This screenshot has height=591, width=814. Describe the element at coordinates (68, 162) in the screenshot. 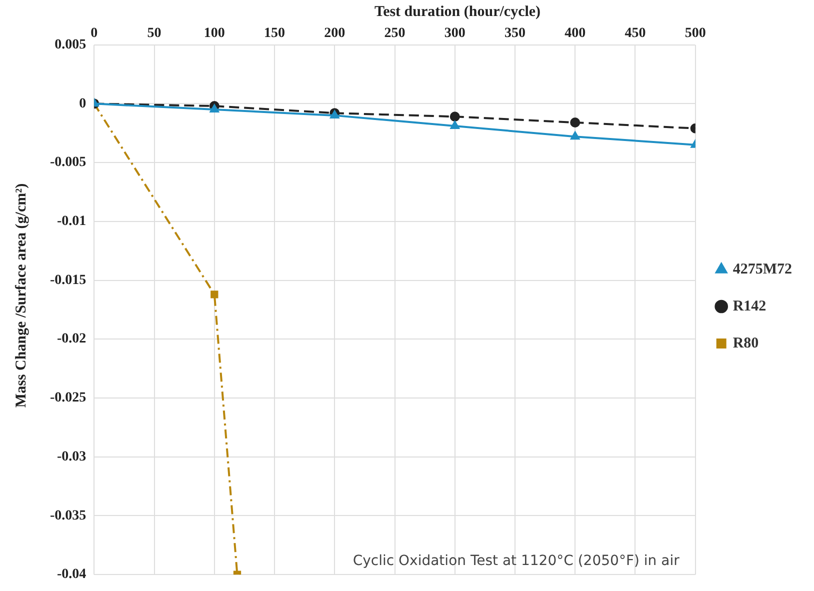

I see `y-tick-label: -0.005` at that location.